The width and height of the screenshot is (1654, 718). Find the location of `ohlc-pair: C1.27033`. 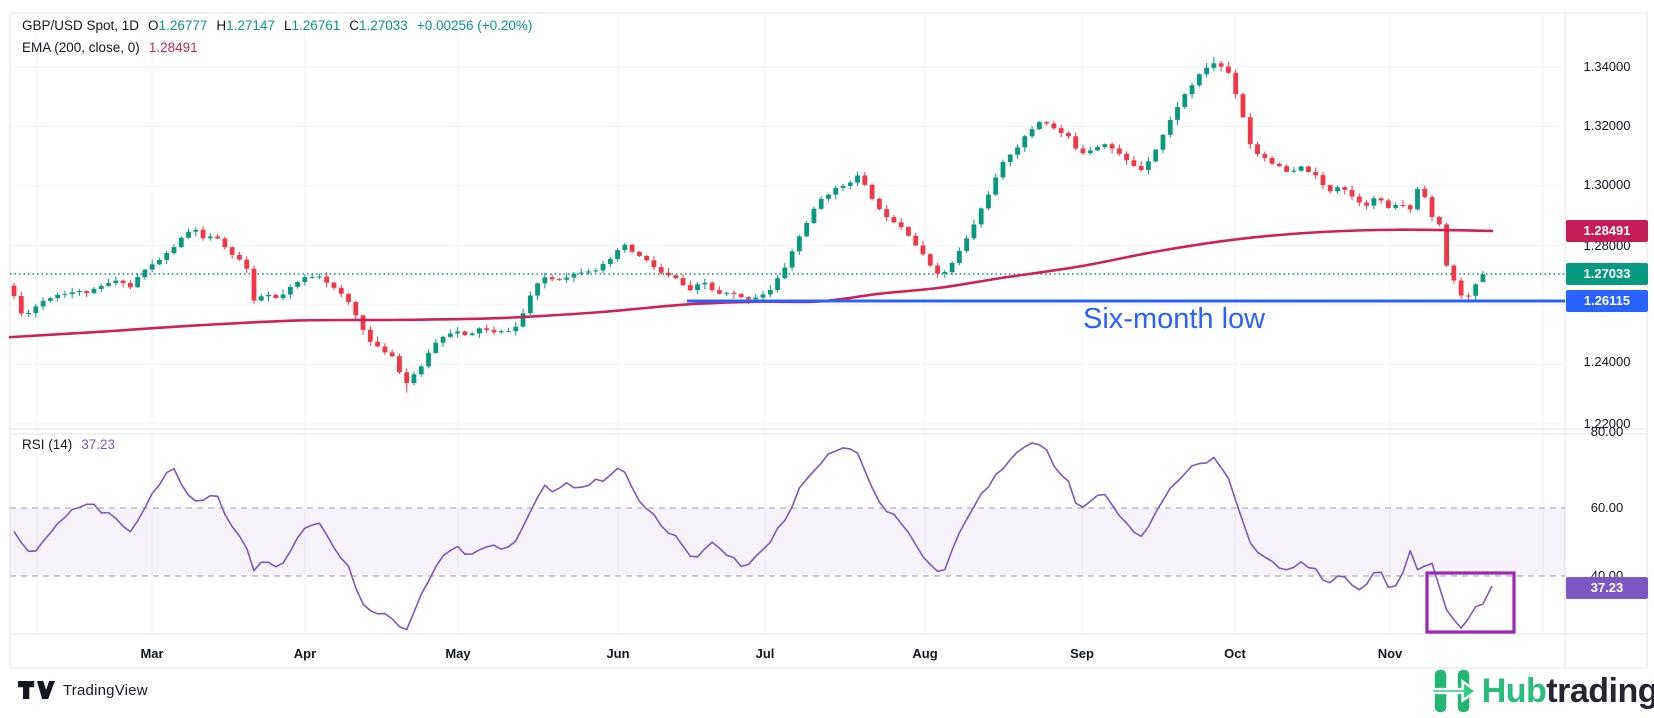

ohlc-pair: C1.27033 is located at coordinates (378, 25).